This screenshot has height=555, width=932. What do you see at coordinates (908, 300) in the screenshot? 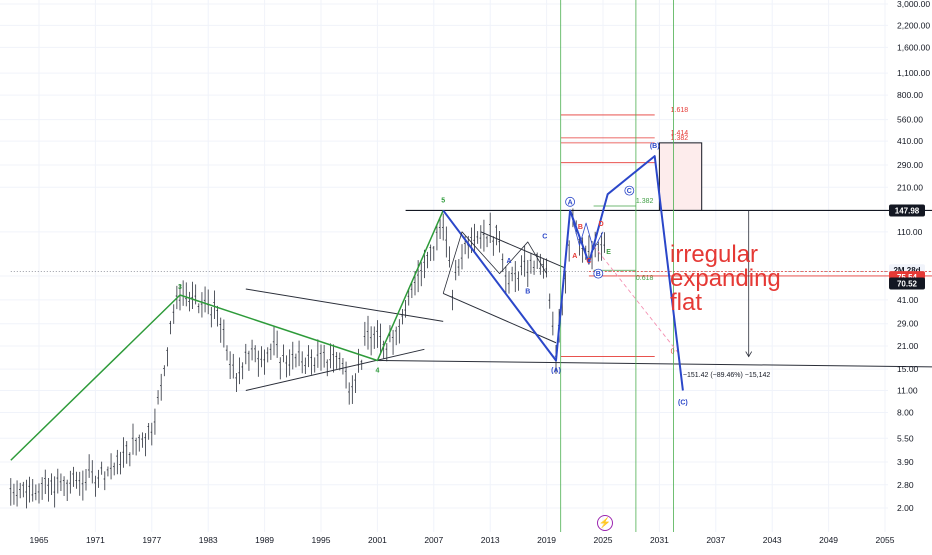
I see `y-tick-label: 41.00` at bounding box center [908, 300].